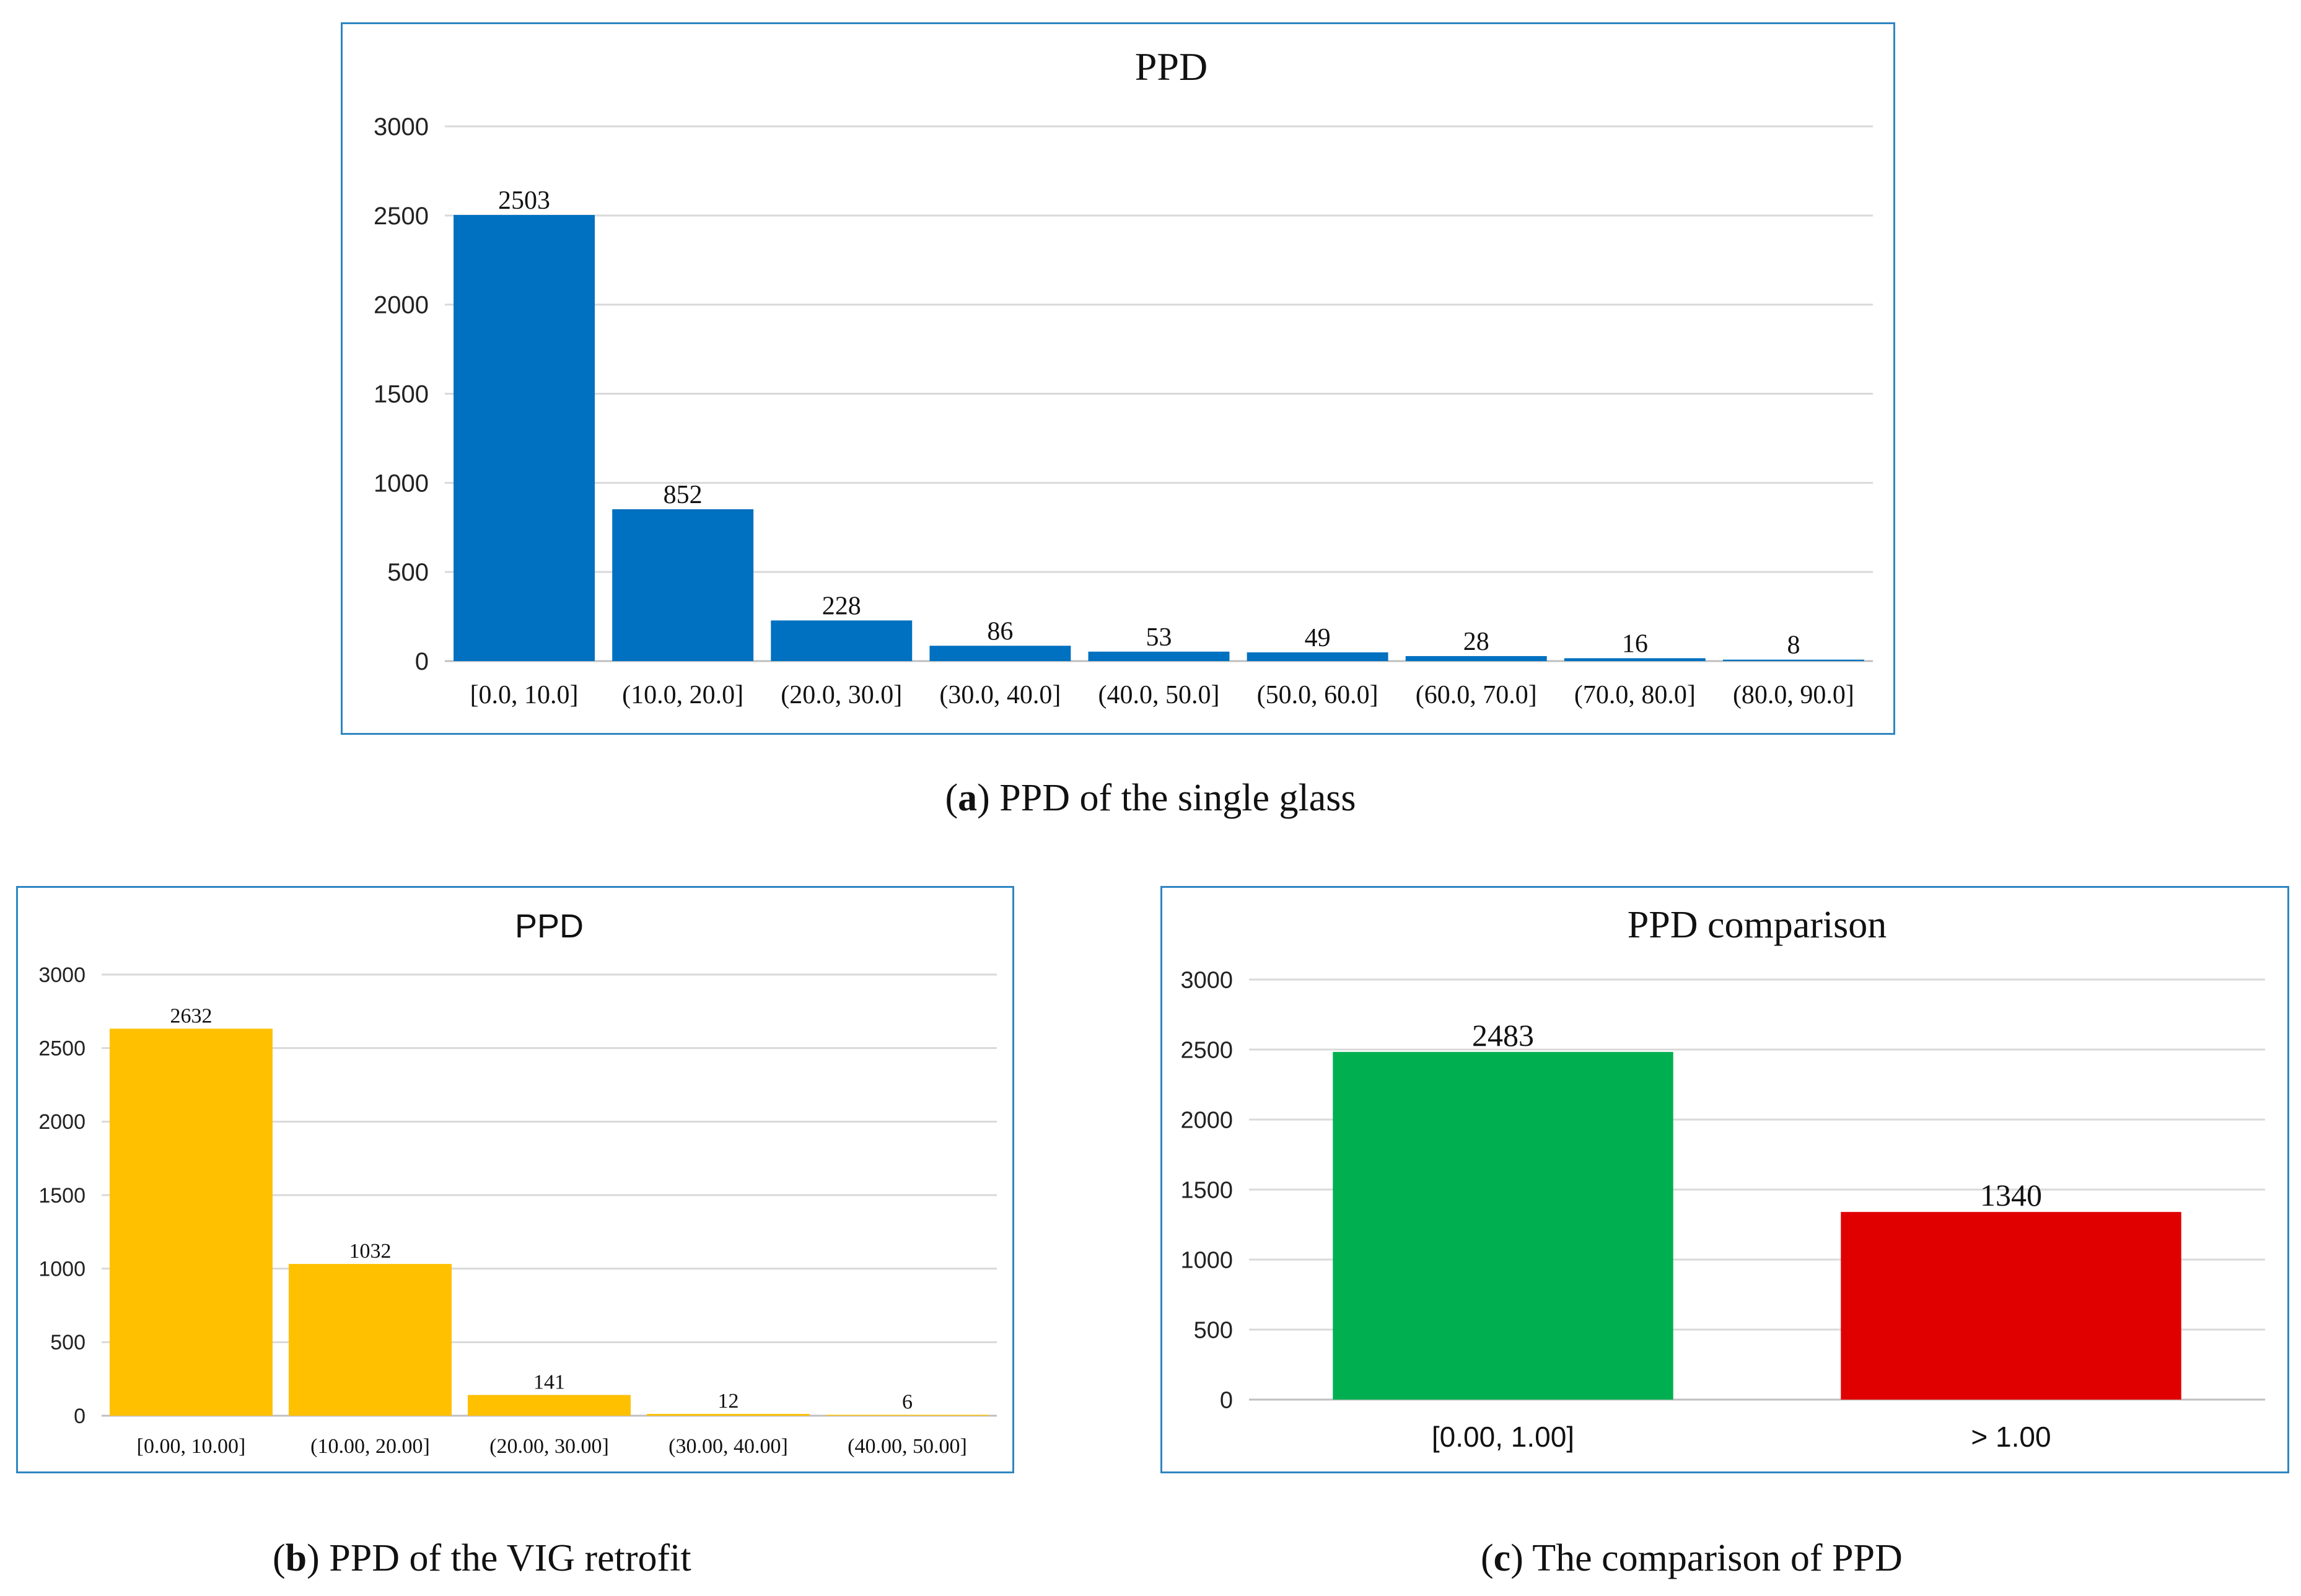  I want to click on data-label: 28, so click(1476, 642).